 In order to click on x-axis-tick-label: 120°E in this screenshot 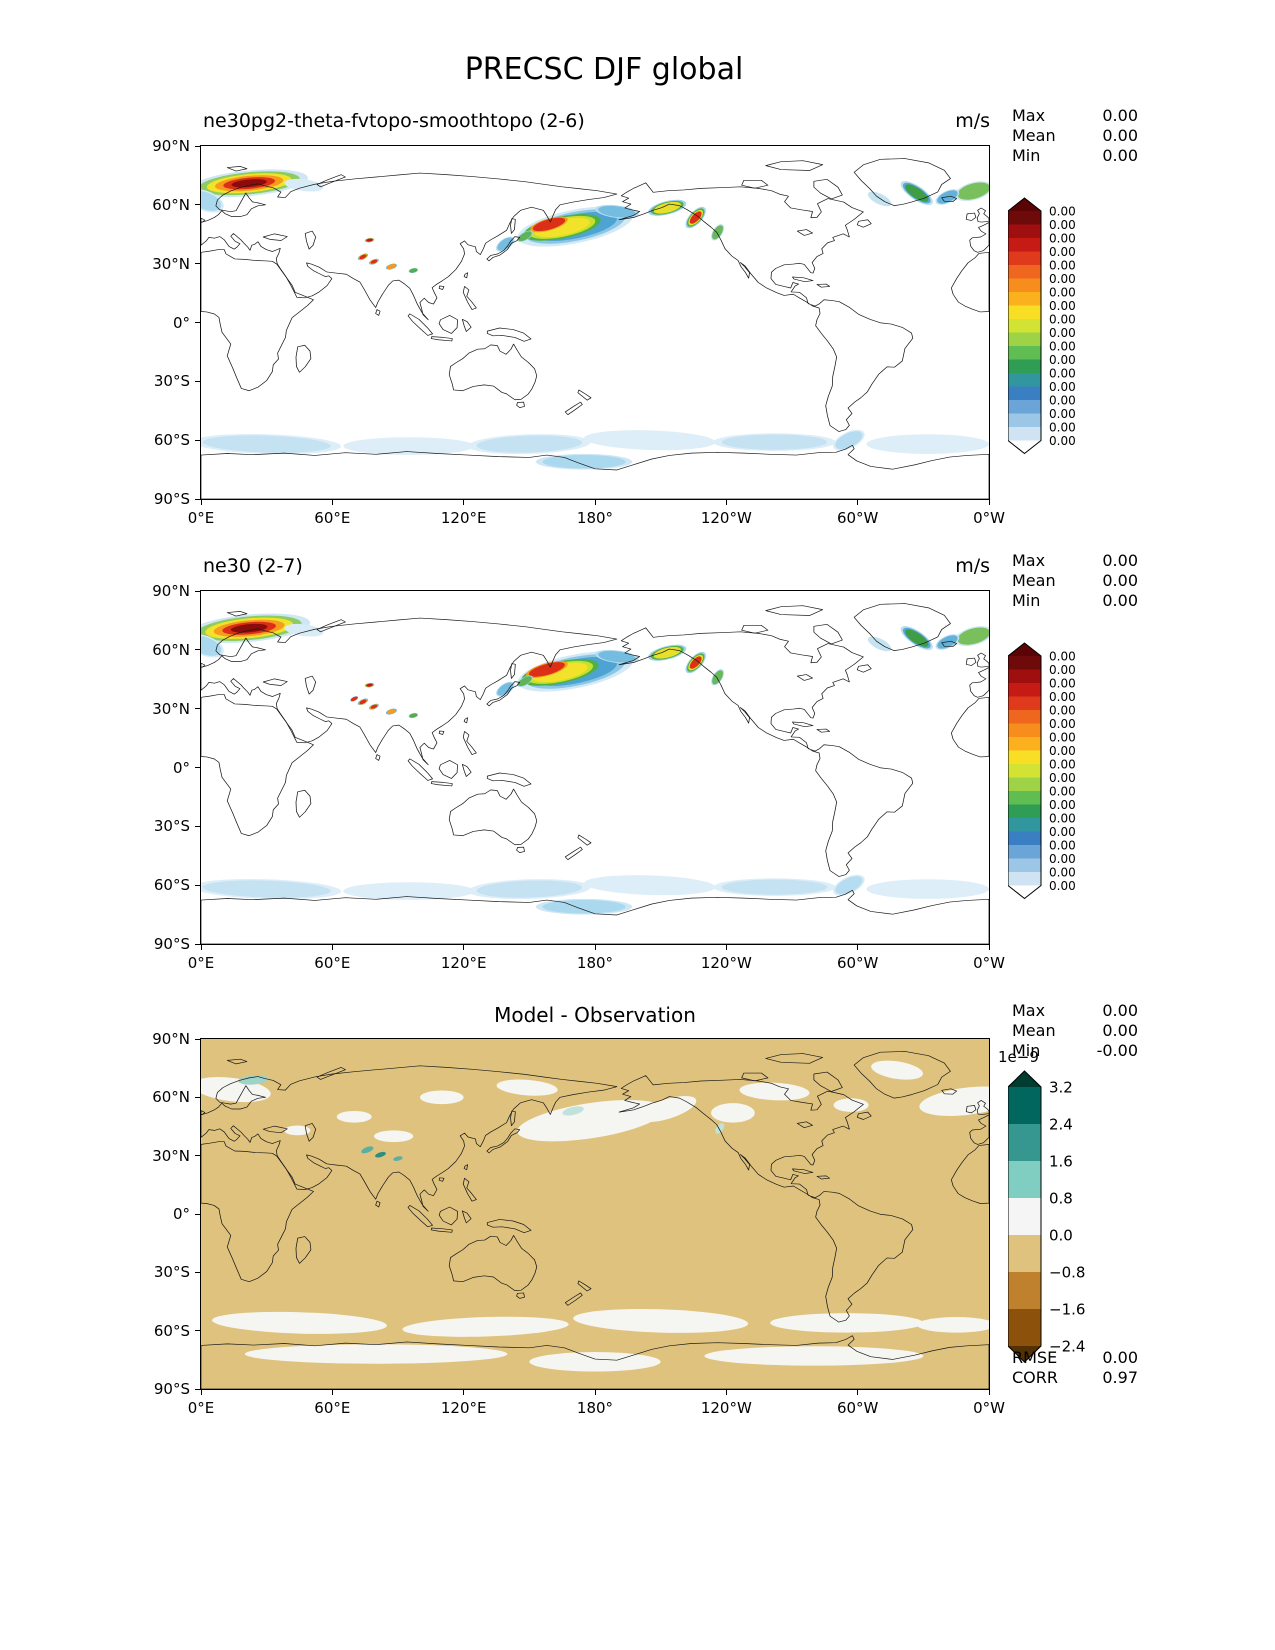, I will do `click(463, 1408)`.